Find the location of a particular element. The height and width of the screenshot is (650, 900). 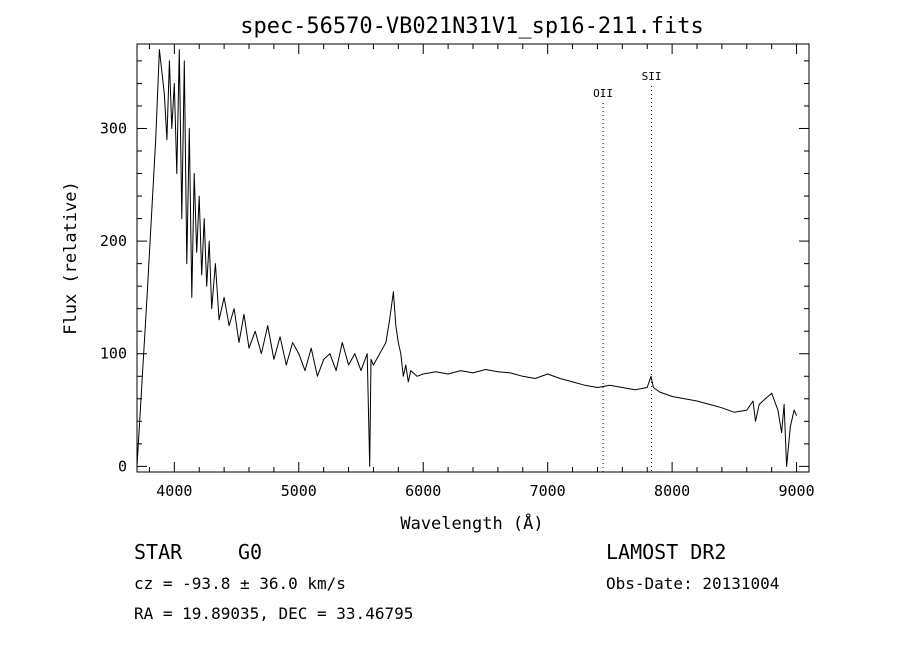

redshift-velocity: cz = -93.8 ± 36.0 km/s is located at coordinates (240, 583).